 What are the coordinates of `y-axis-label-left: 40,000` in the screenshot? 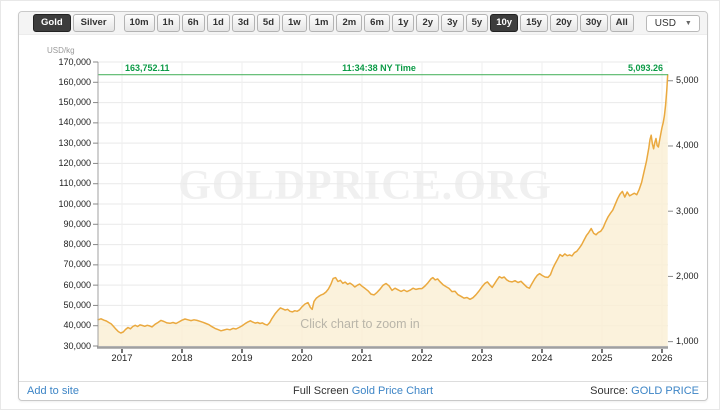 It's located at (77, 325).